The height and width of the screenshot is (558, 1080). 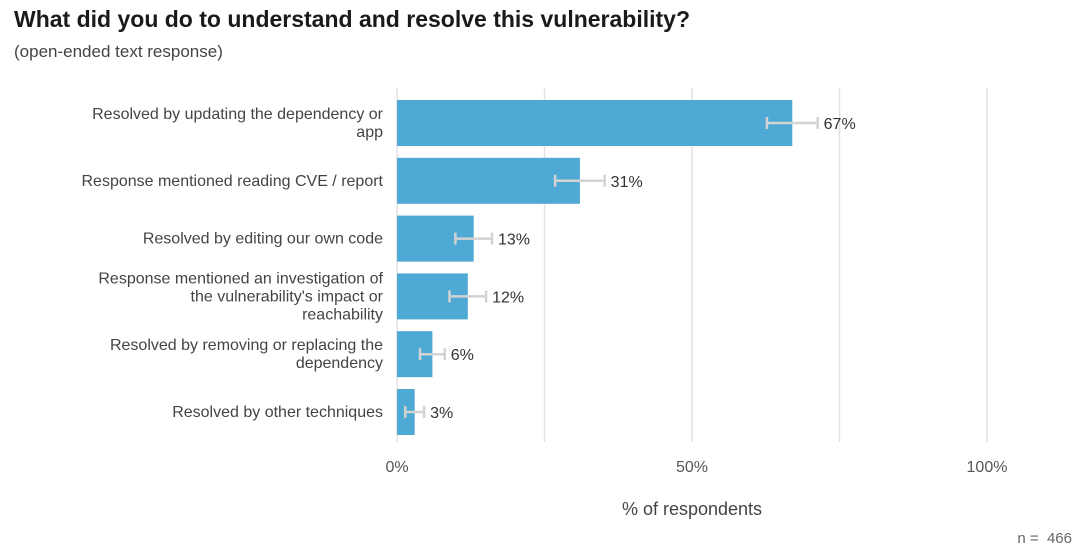 What do you see at coordinates (263, 239) in the screenshot?
I see `category-label: Resolved by editing our own code` at bounding box center [263, 239].